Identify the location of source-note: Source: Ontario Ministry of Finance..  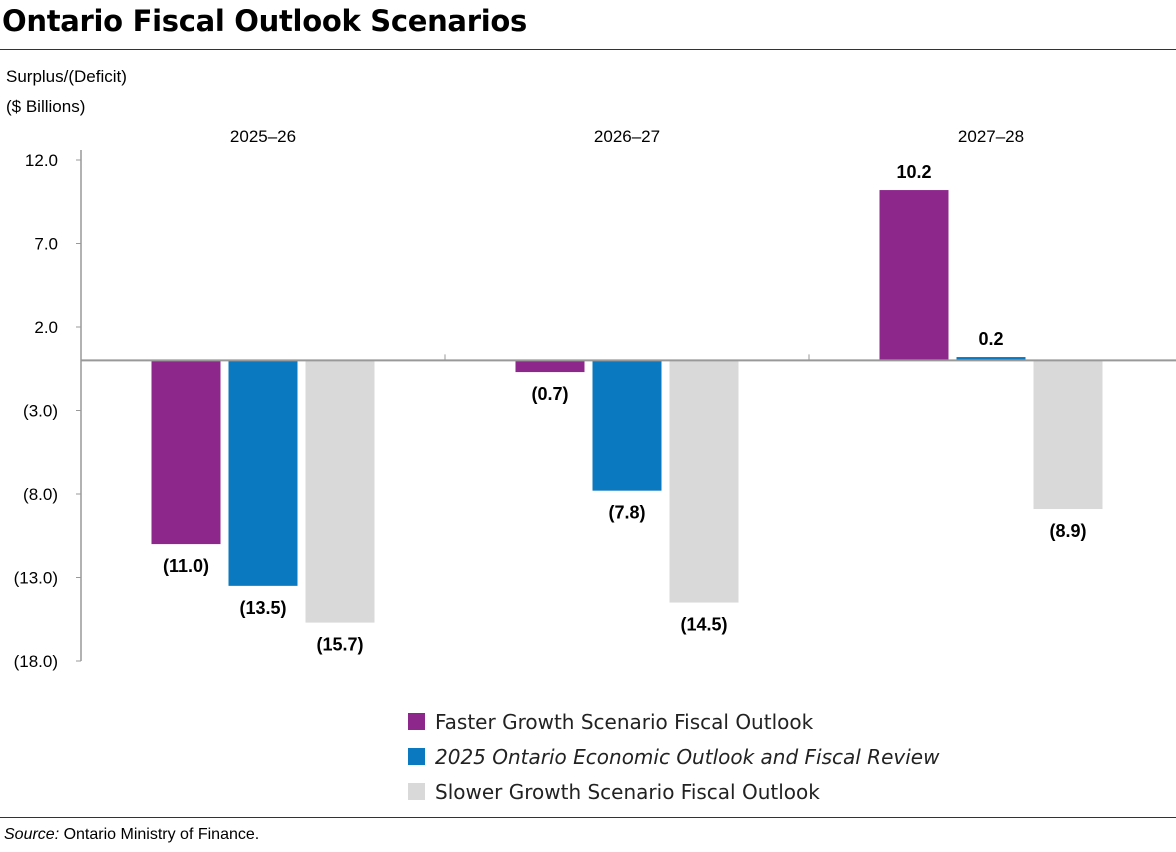
(131, 835).